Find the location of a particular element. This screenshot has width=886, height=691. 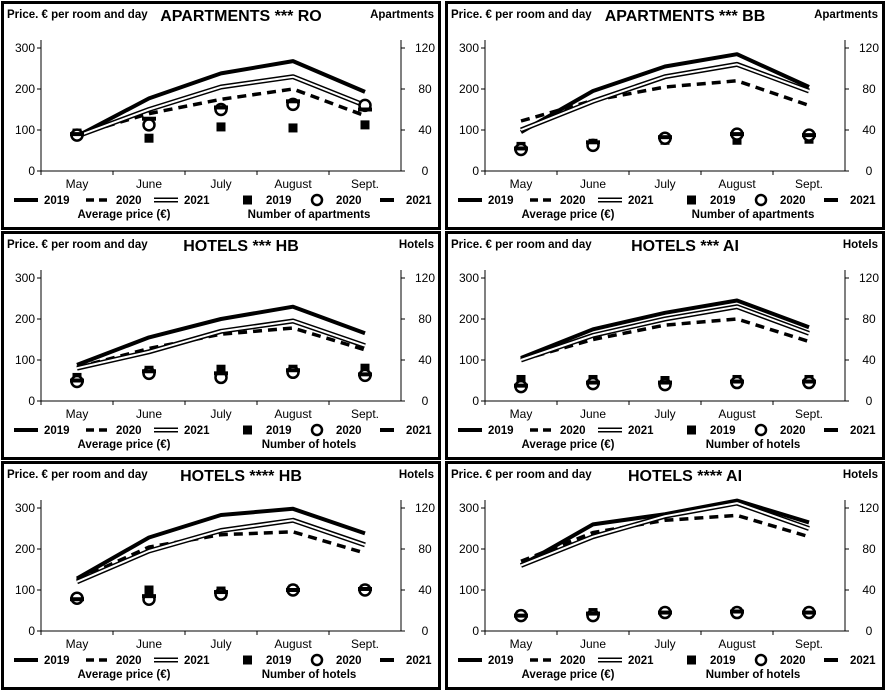

series-circle-2020 is located at coordinates (665, 384).